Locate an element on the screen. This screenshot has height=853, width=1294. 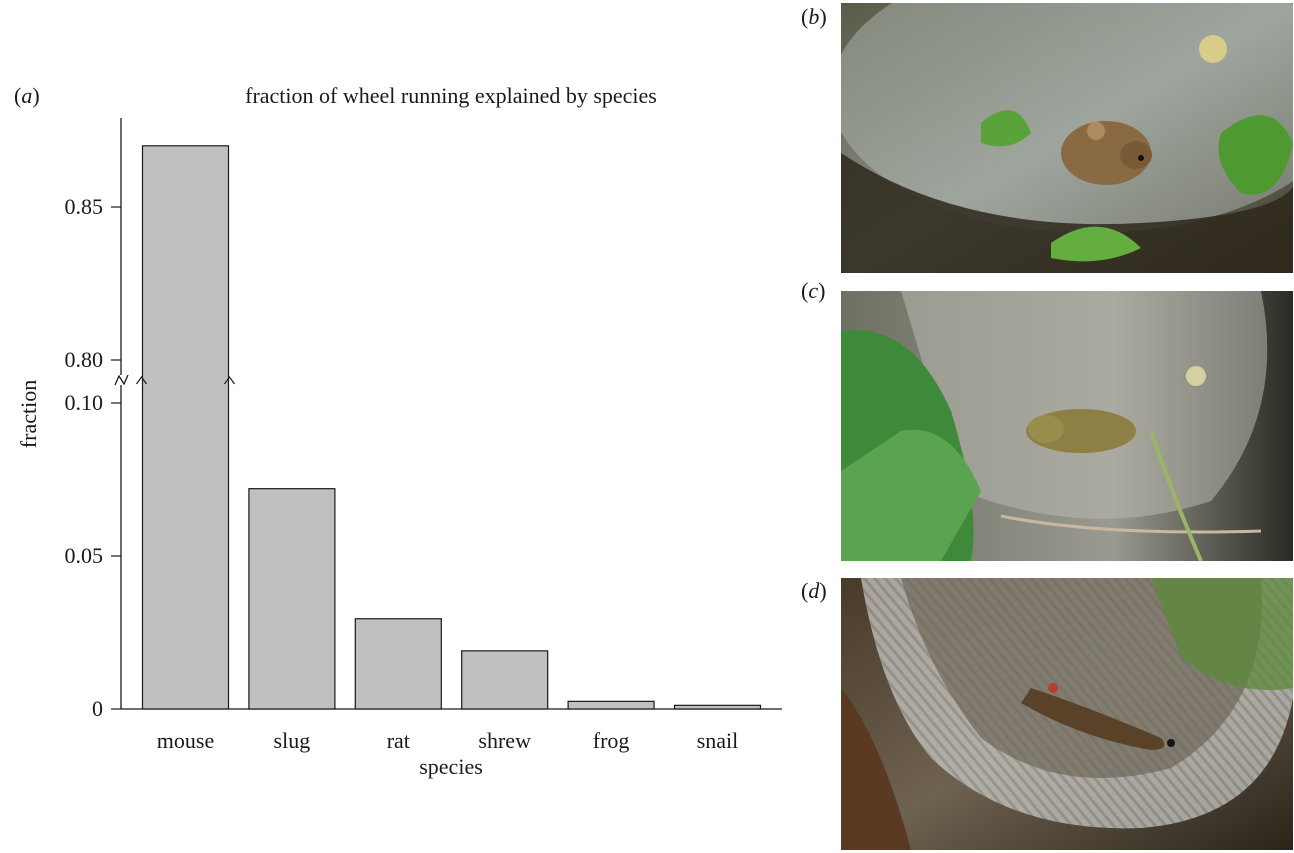
y-tick-label: 0.80 is located at coordinates (84, 359).